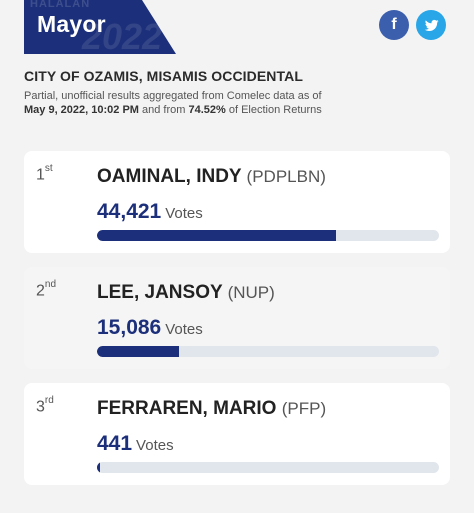  Describe the element at coordinates (163, 109) in the screenshot. I see `note-text-2: and from` at that location.